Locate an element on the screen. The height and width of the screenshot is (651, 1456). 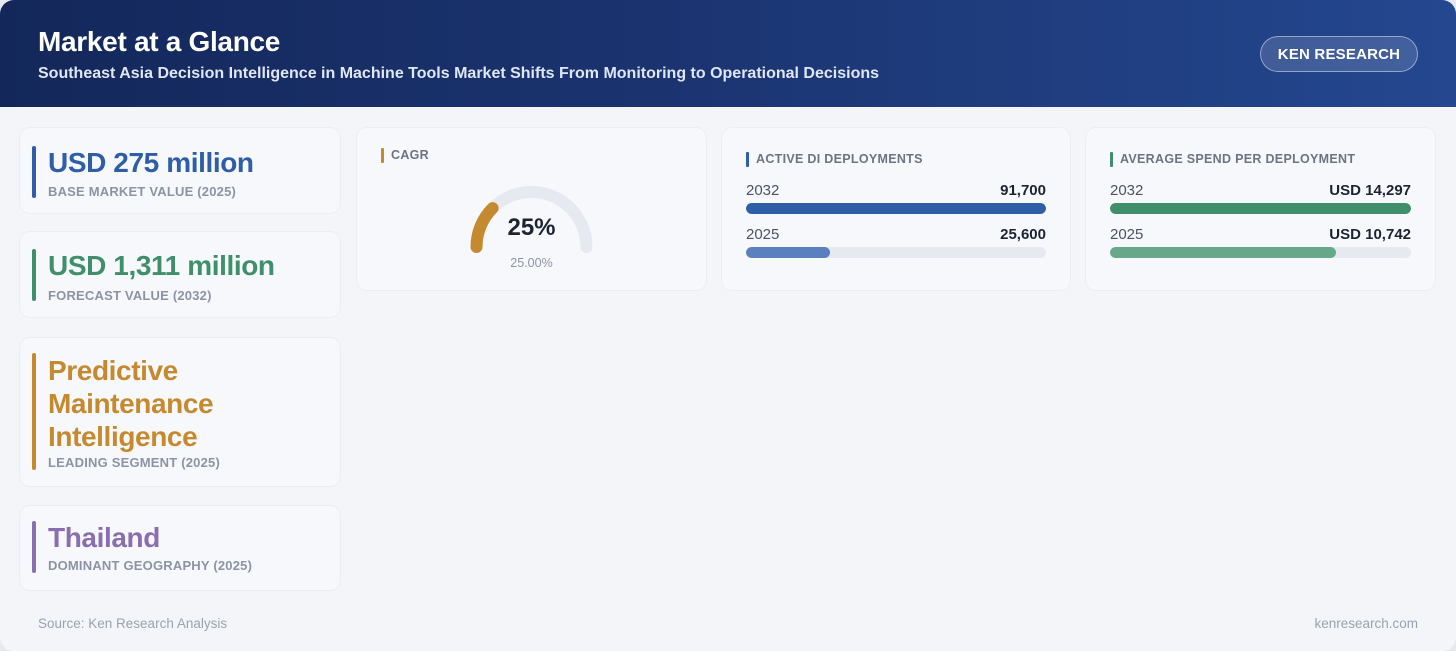
source-note: Source: Ken Research Analysis is located at coordinates (133, 623).